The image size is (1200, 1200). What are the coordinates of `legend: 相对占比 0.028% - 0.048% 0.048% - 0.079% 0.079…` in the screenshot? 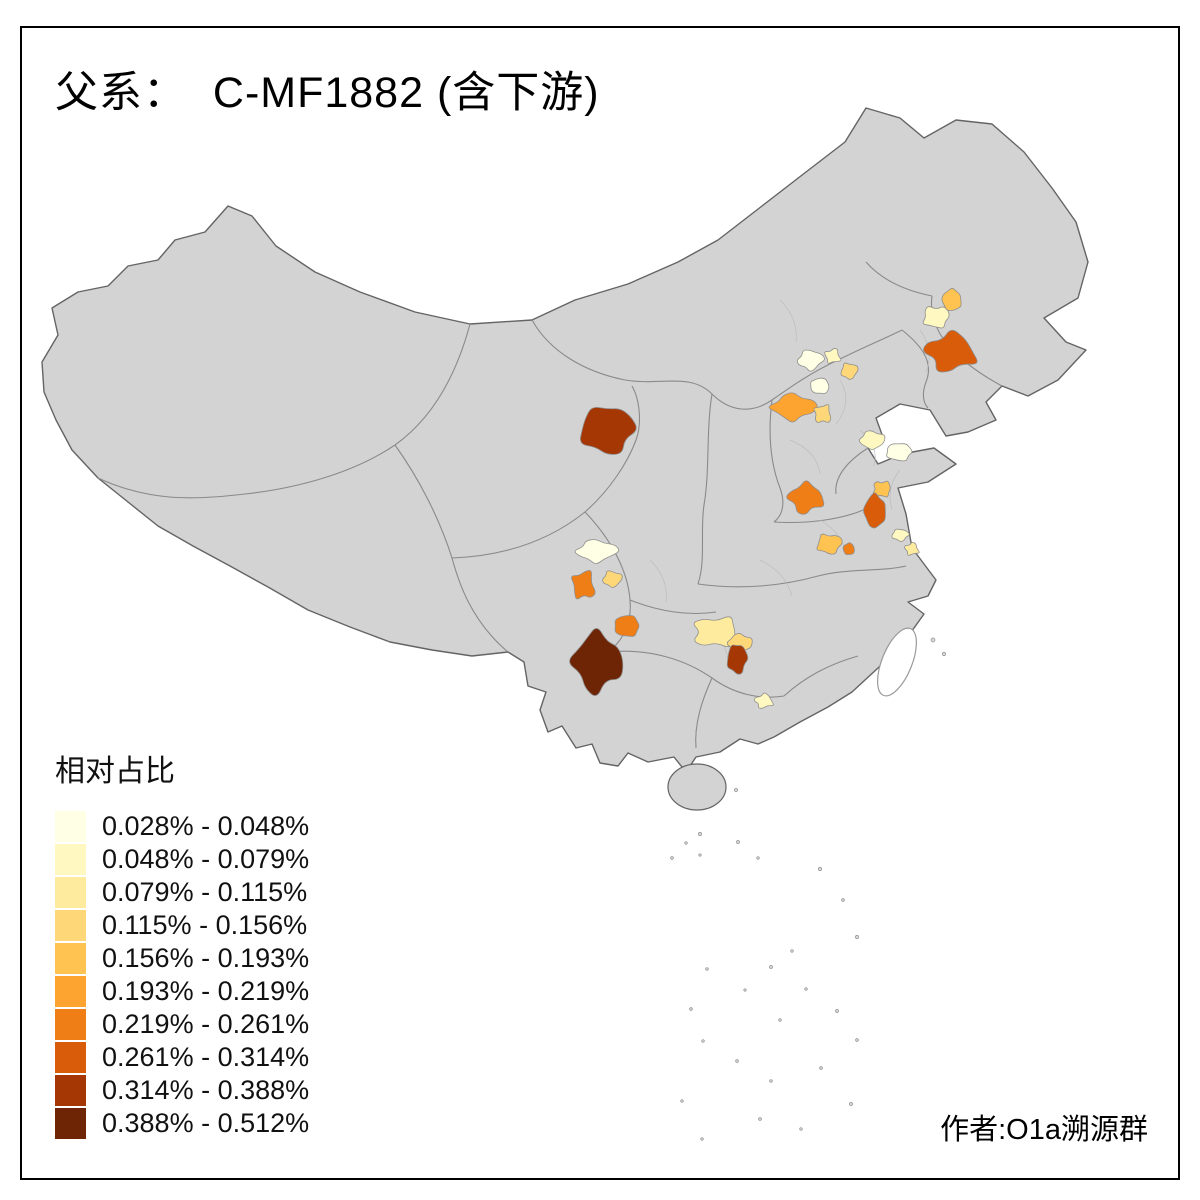 It's located at (182, 943).